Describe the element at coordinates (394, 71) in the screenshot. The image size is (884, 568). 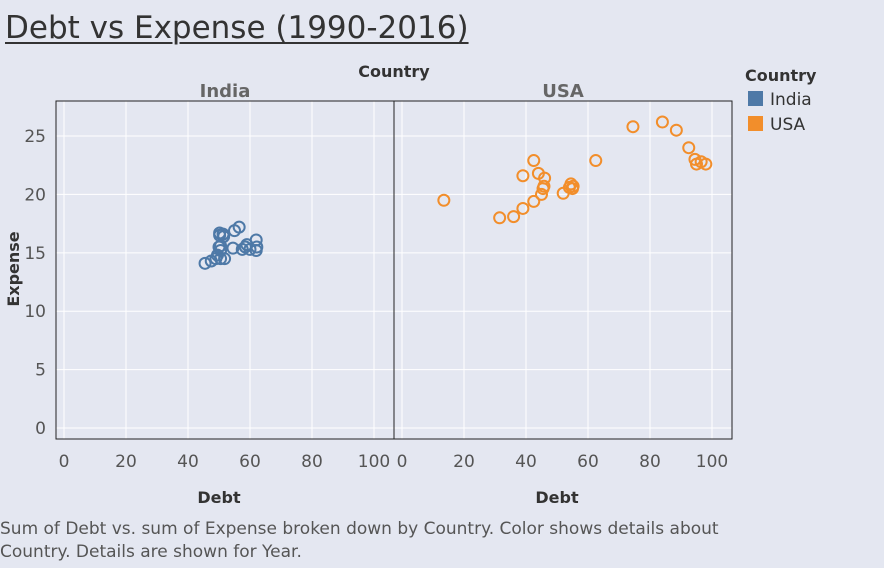
I see `column-header: Country` at that location.